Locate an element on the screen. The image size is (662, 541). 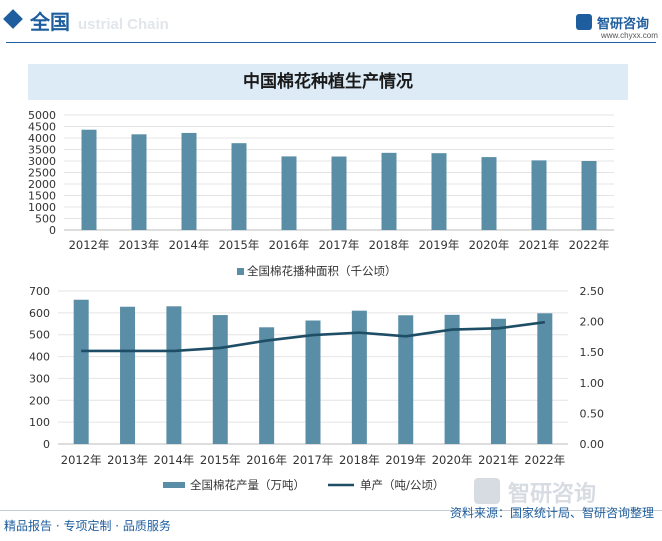
chart-title-bar: 中国棉花种植生产情况 is located at coordinates (328, 82).